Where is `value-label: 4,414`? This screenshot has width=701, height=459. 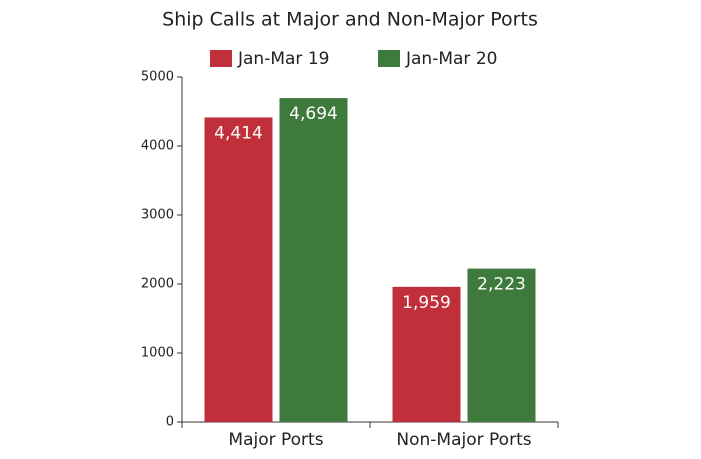
value-label: 4,414 is located at coordinates (238, 133).